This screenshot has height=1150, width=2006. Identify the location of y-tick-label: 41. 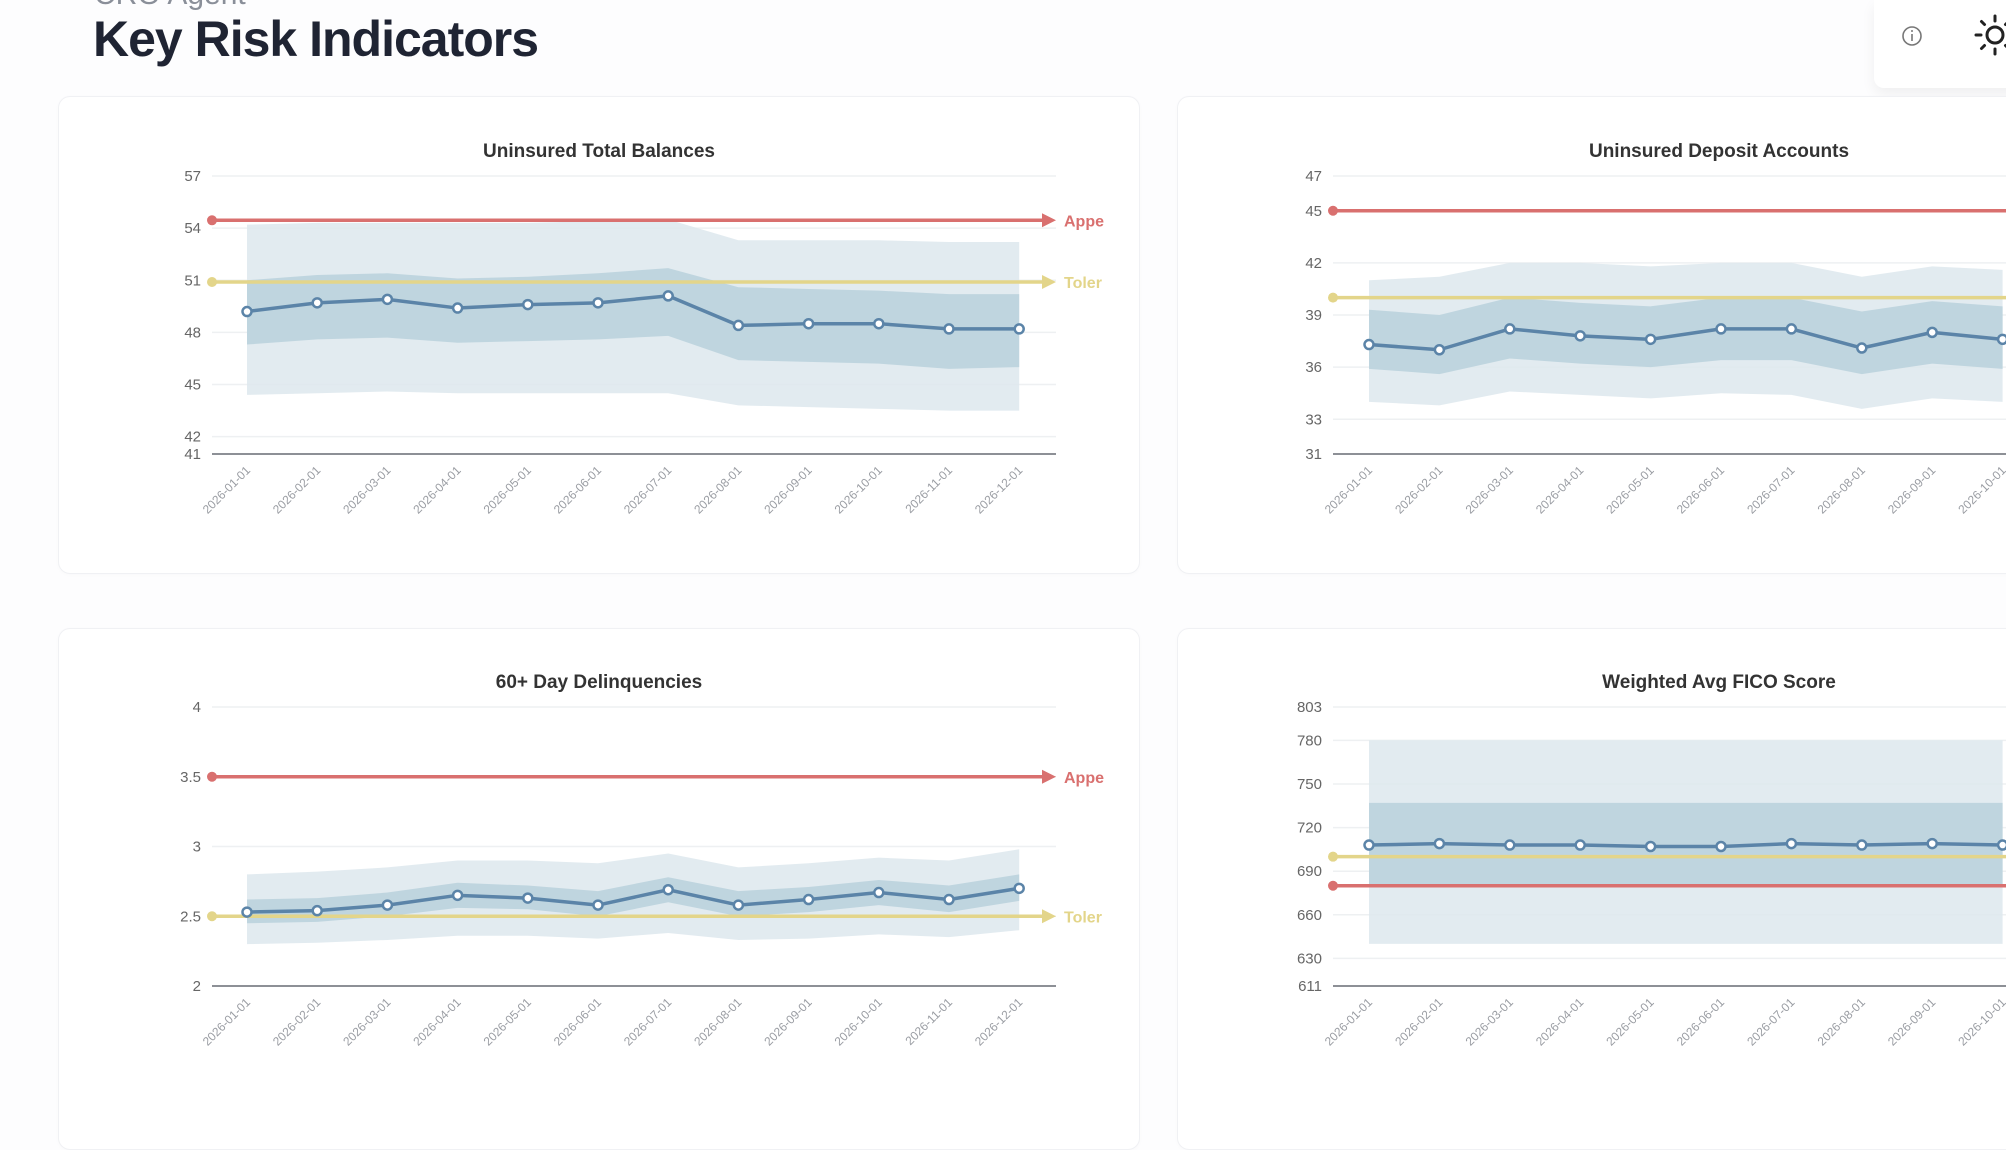
(192, 454).